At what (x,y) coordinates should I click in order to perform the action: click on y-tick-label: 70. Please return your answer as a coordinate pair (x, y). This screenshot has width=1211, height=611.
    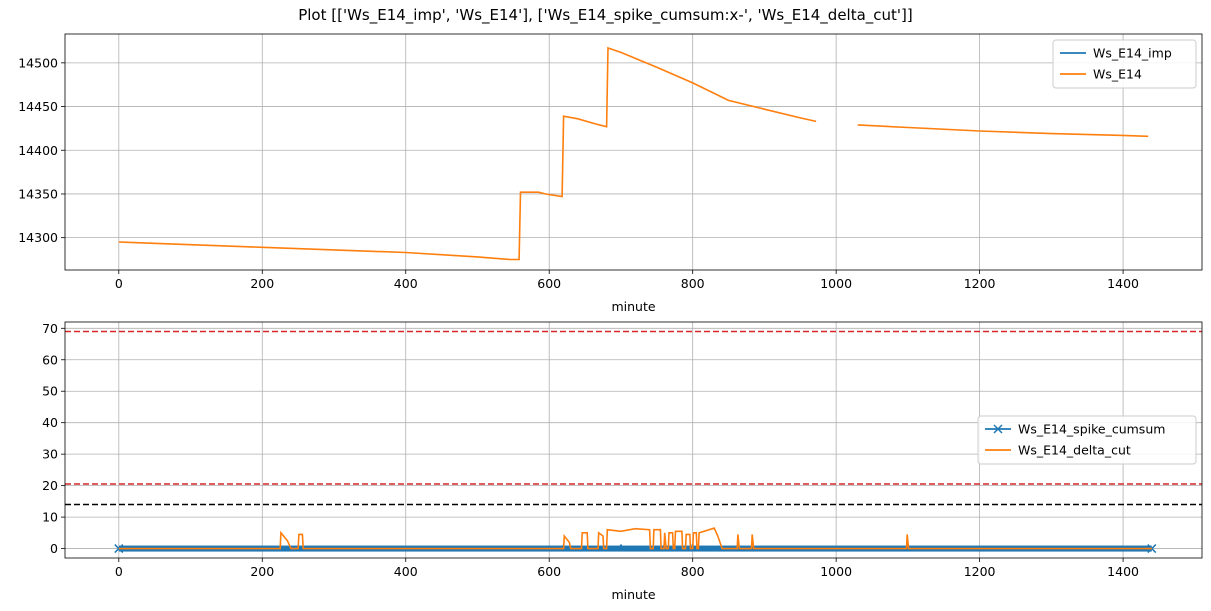
    Looking at the image, I should click on (50, 328).